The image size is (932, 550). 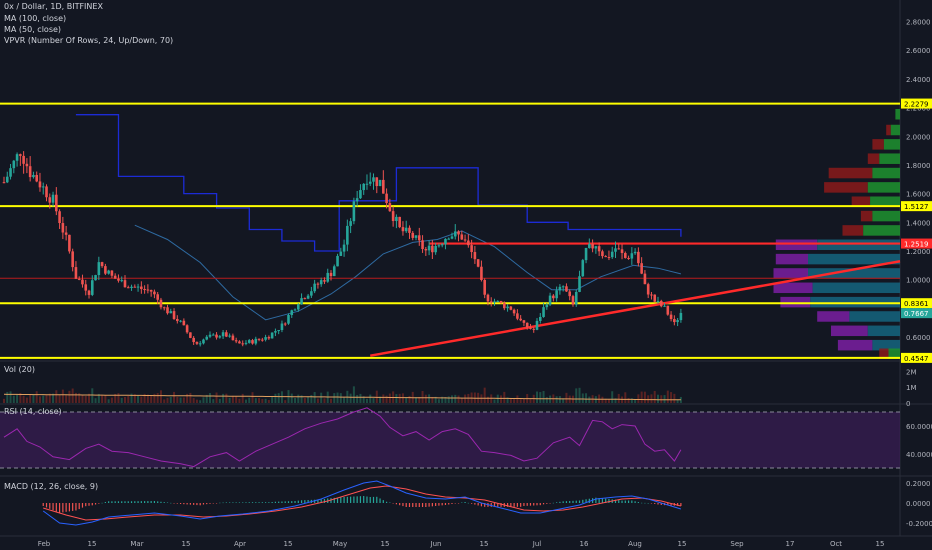 I want to click on volume-ma-line, so click(x=342, y=397).